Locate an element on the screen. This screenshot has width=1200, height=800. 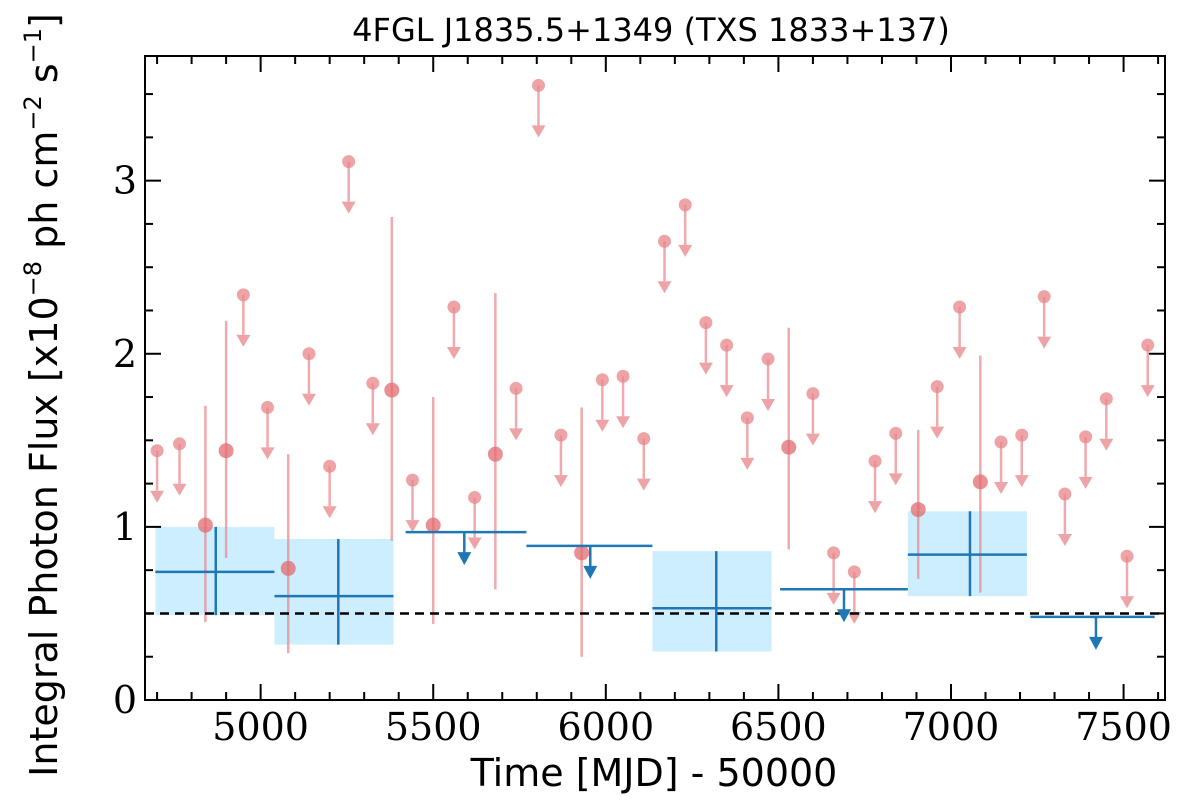
chart-title: 4FGL J1835.5+1349 (TXS 1833+137) is located at coordinates (651, 30).